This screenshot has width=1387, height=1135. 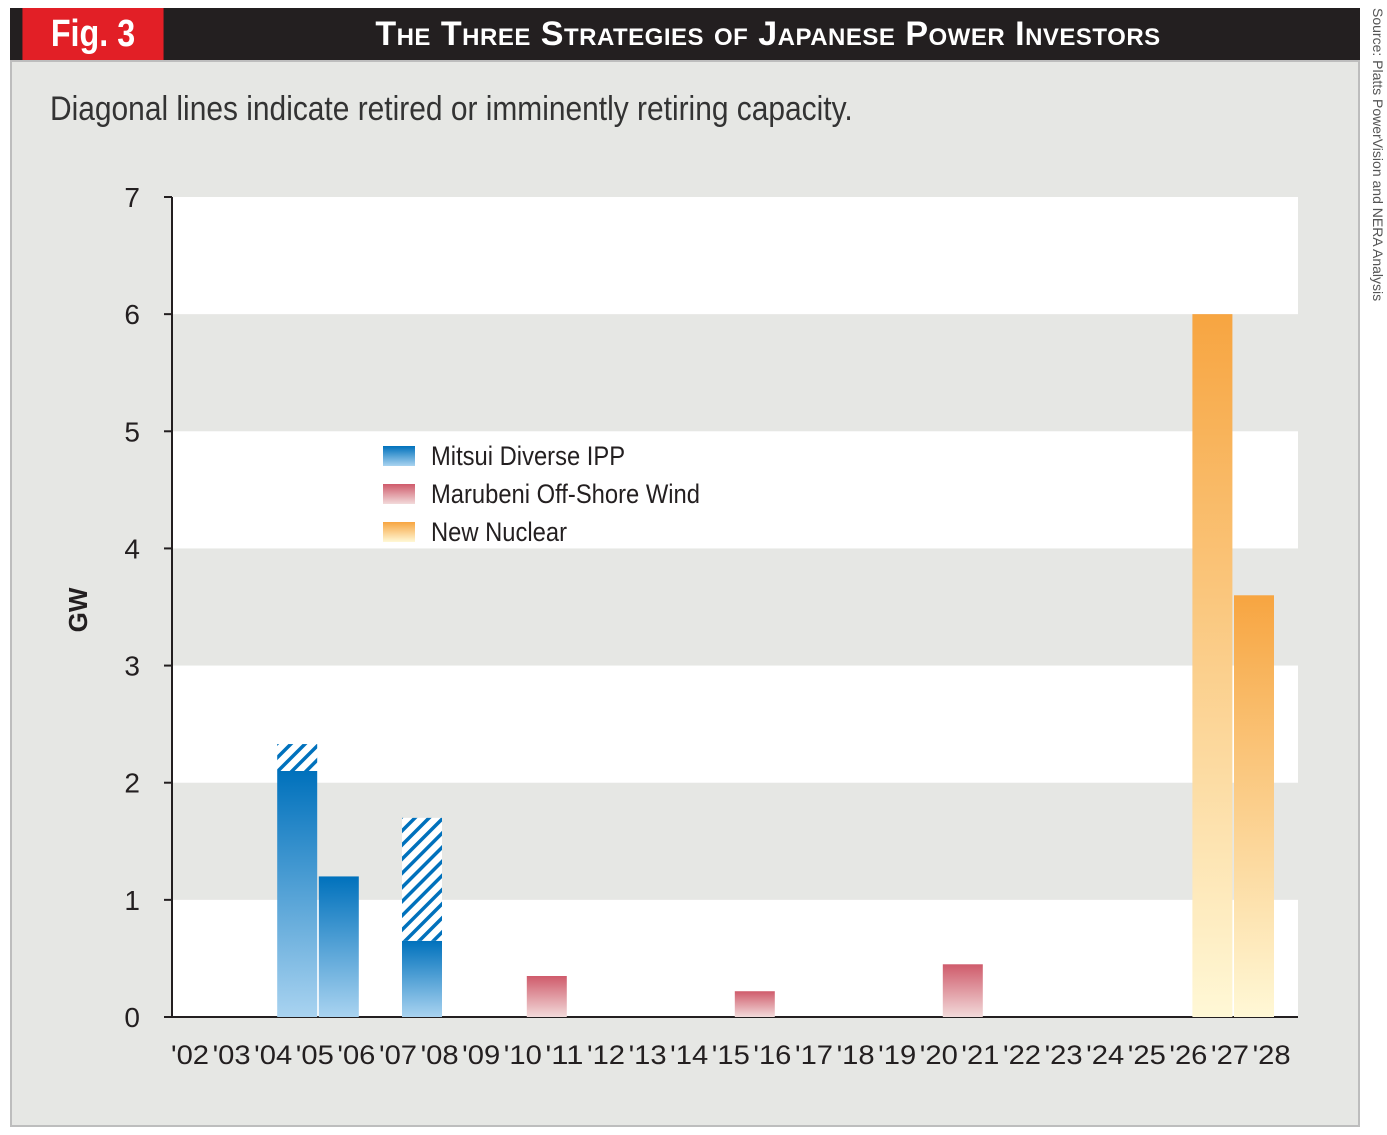 I want to click on legend-item-nuclear: New Nuclear, so click(x=560, y=532).